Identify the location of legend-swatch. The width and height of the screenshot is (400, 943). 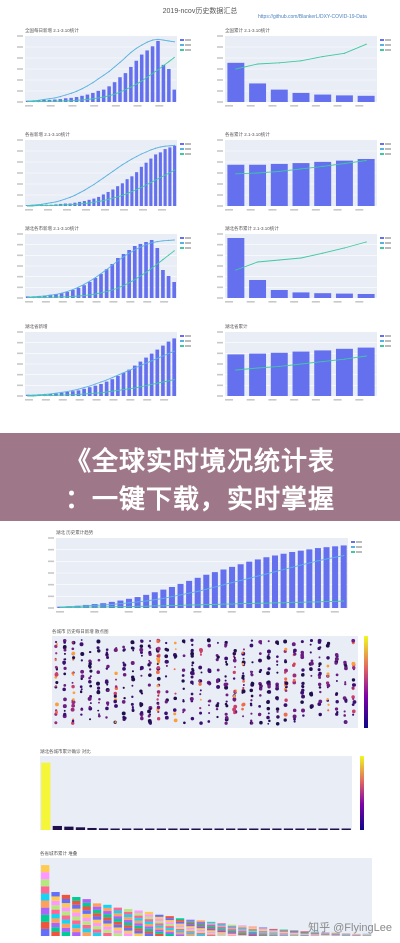
(382, 154).